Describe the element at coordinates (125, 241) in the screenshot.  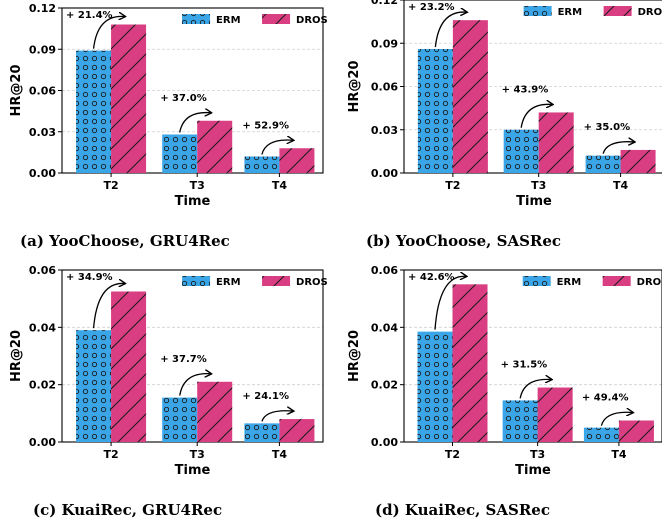
I see `panel-caption: (a) YooChoose, GRU4Rec` at that location.